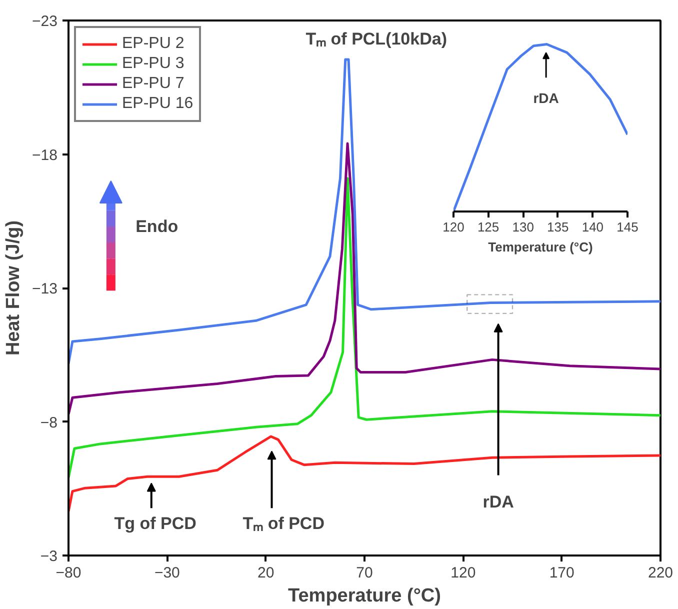 The height and width of the screenshot is (609, 678). What do you see at coordinates (364, 573) in the screenshot?
I see `x-tick-label: 70` at bounding box center [364, 573].